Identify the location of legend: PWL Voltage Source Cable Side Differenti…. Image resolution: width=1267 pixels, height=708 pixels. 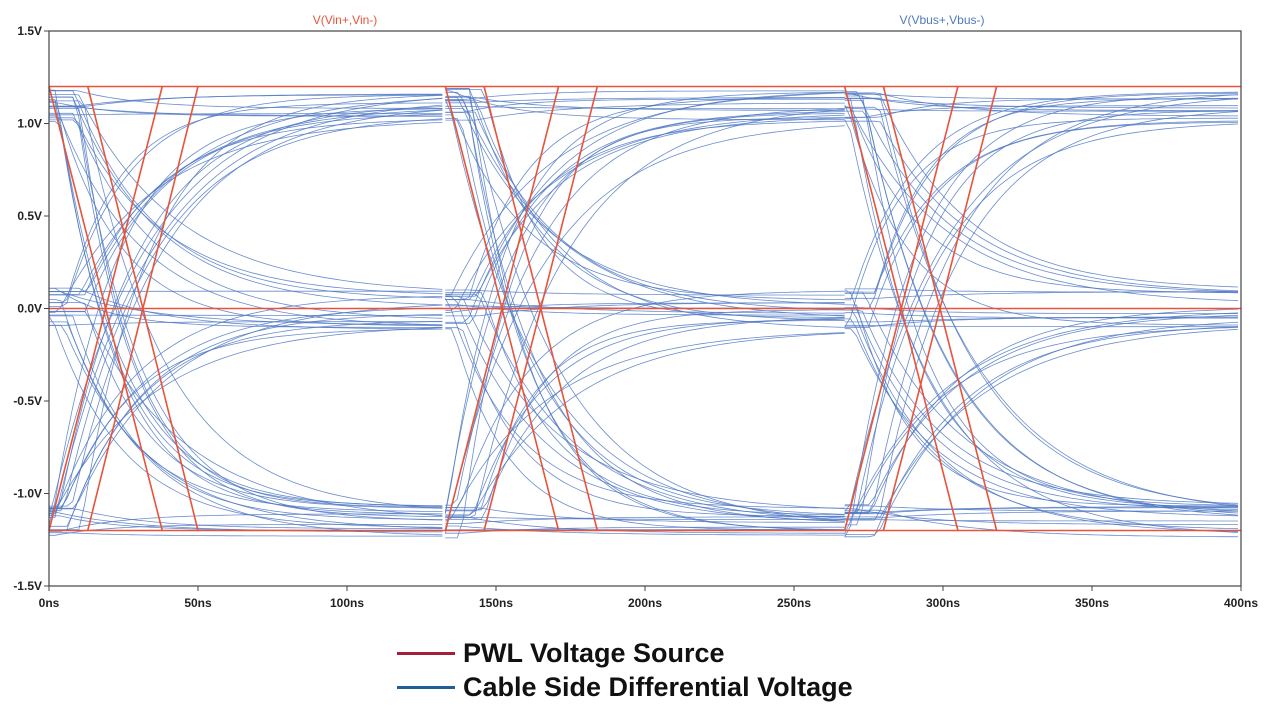
(625, 670).